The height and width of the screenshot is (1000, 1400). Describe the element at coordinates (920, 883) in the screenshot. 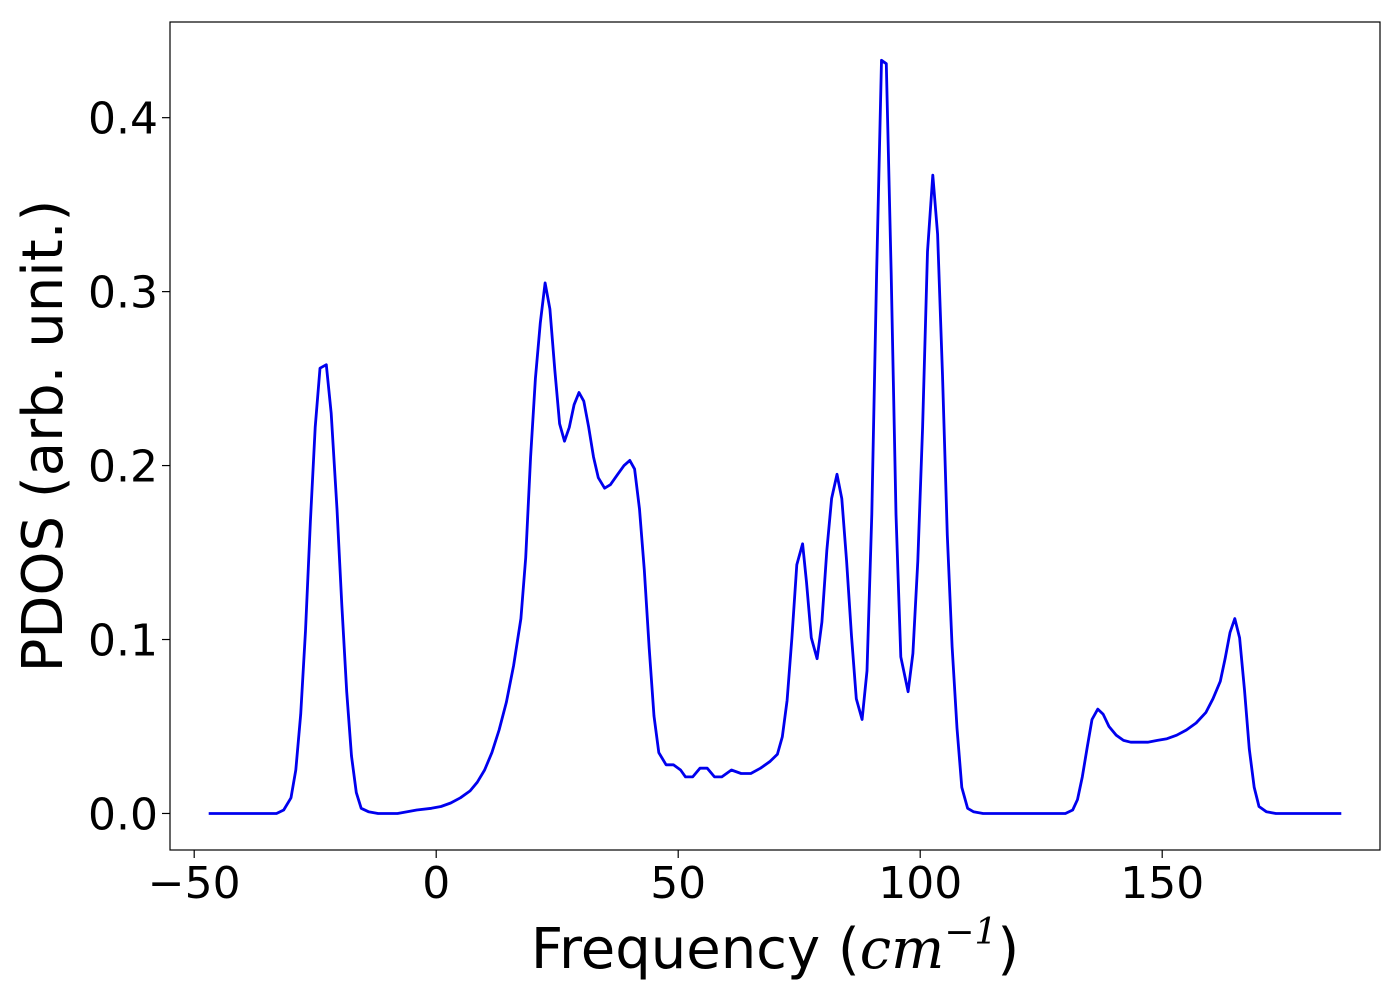

I see `x-tick-label: 100` at that location.